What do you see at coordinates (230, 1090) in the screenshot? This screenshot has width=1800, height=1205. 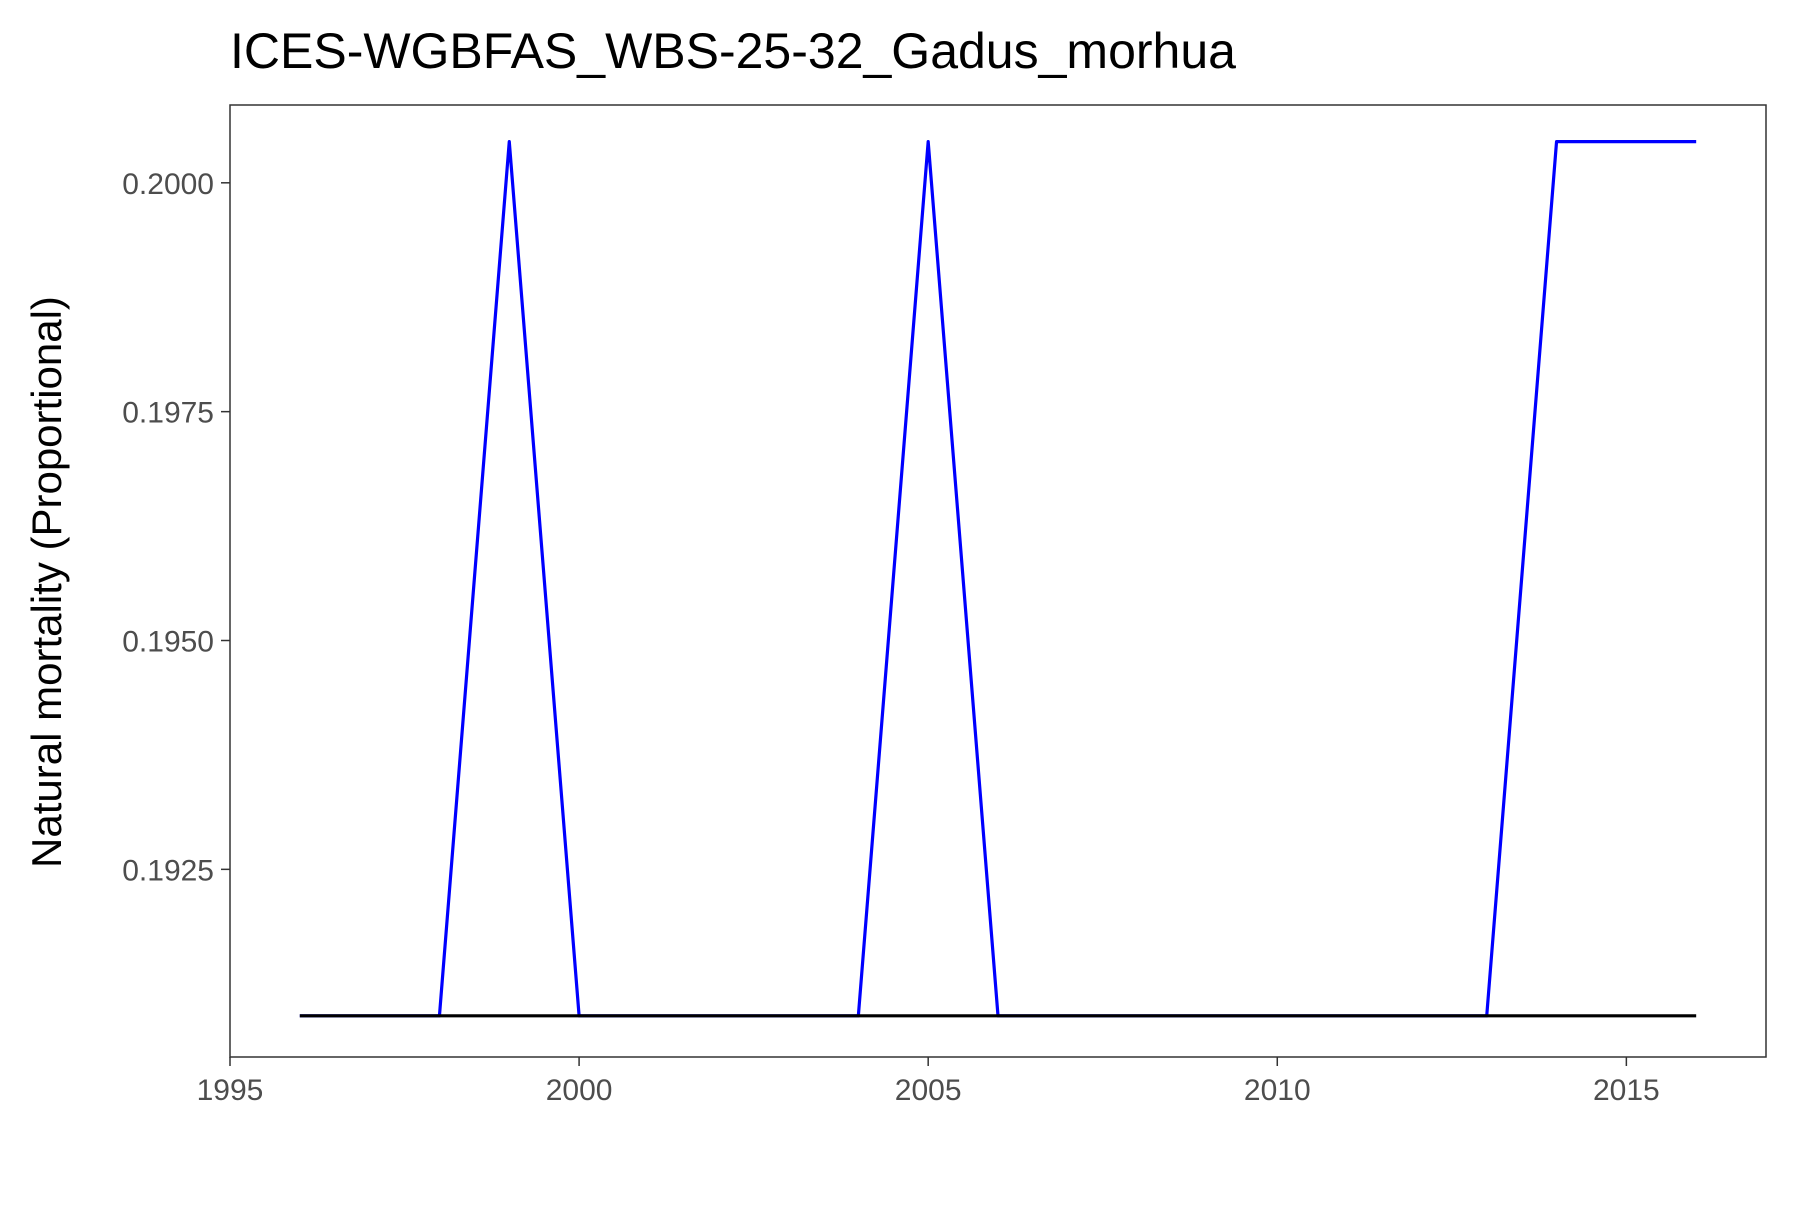 I see `x-tick-label: 1995` at bounding box center [230, 1090].